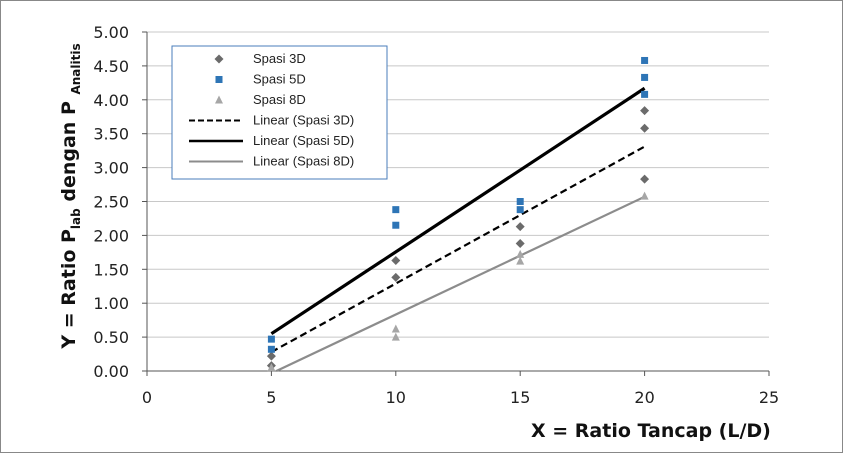 The image size is (845, 455). What do you see at coordinates (303, 120) in the screenshot?
I see `legend-label: Linear (Spasi 3D)` at bounding box center [303, 120].